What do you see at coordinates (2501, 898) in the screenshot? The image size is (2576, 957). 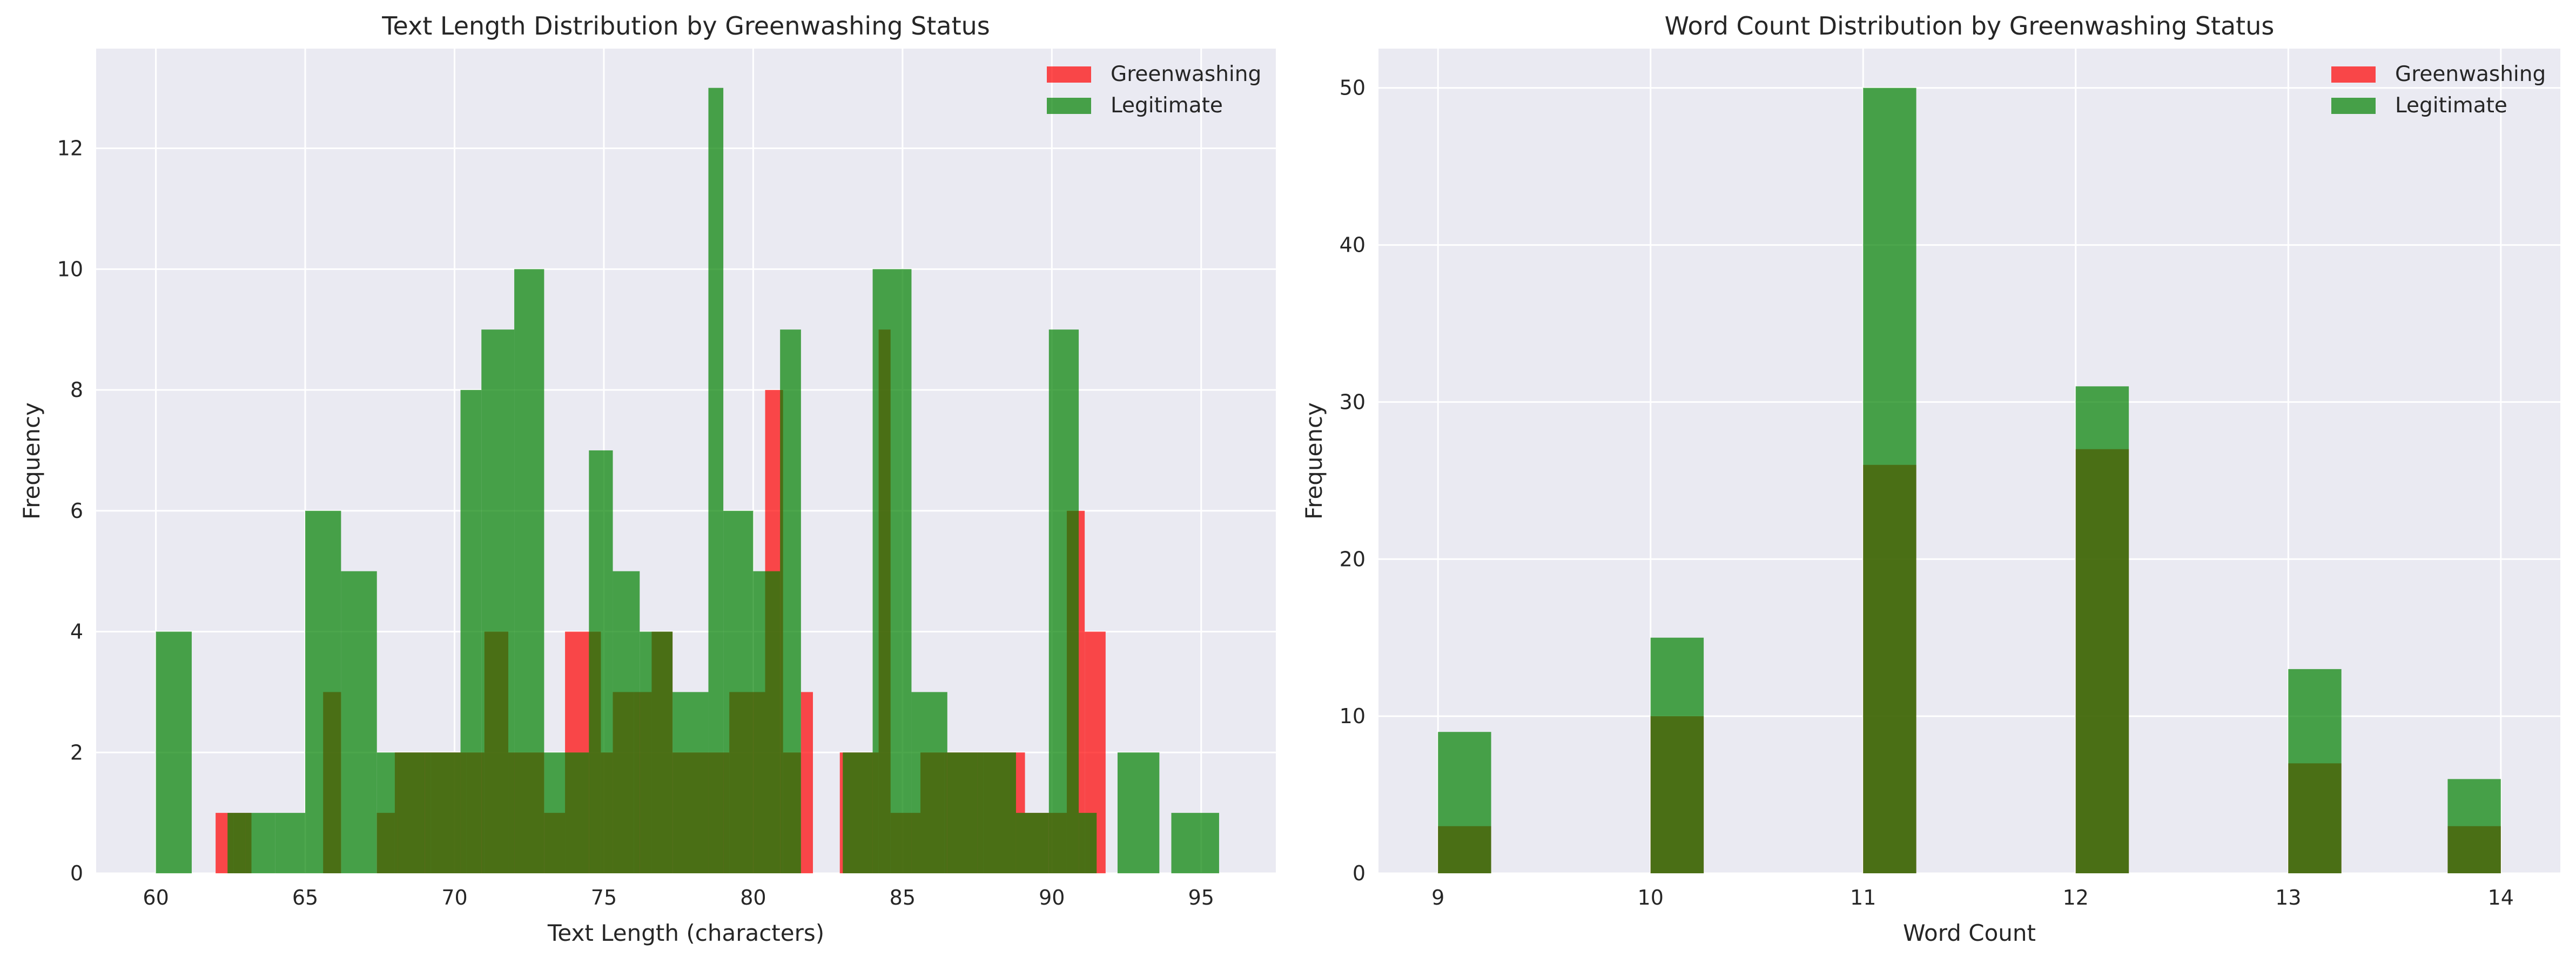 I see `x-tick-label: 14` at bounding box center [2501, 898].